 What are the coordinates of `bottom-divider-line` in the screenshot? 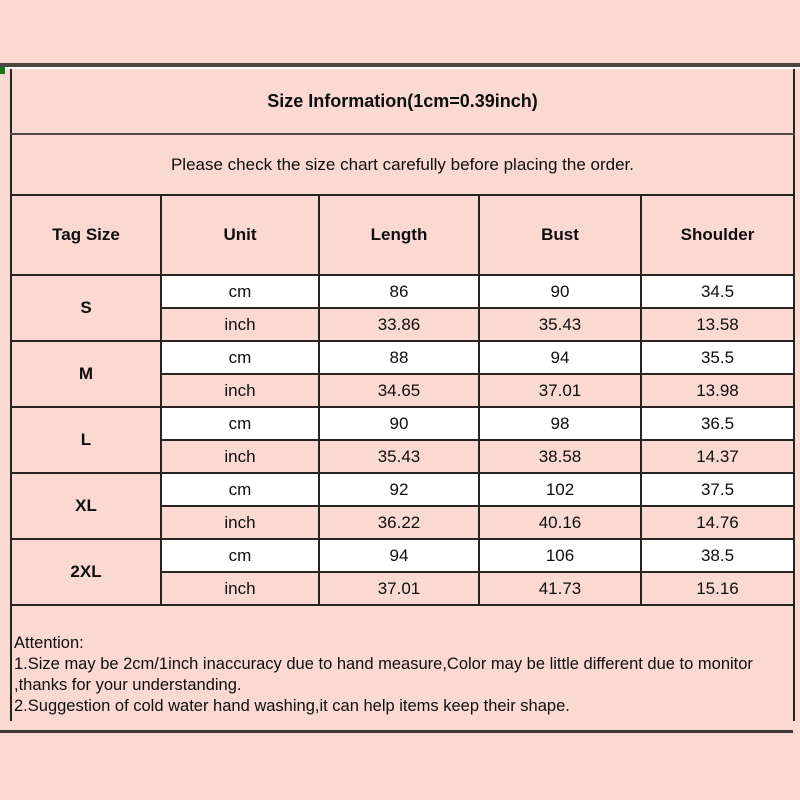 It's located at (396, 731).